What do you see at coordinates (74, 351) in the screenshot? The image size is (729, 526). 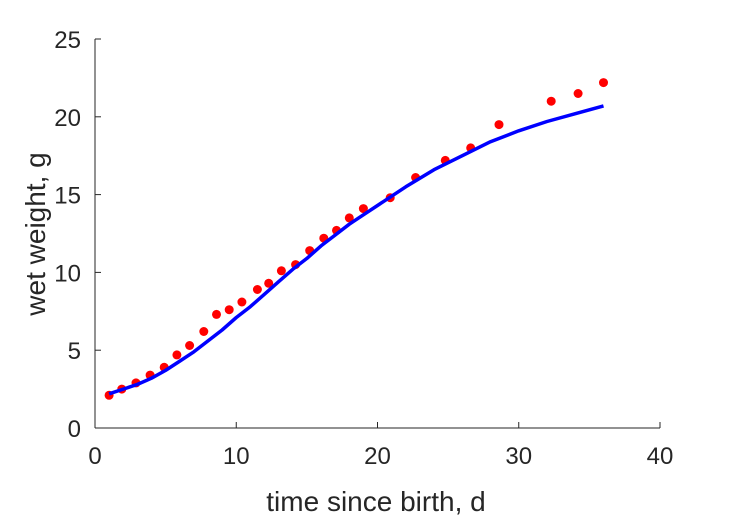 I see `y-tick-label: 5` at bounding box center [74, 351].